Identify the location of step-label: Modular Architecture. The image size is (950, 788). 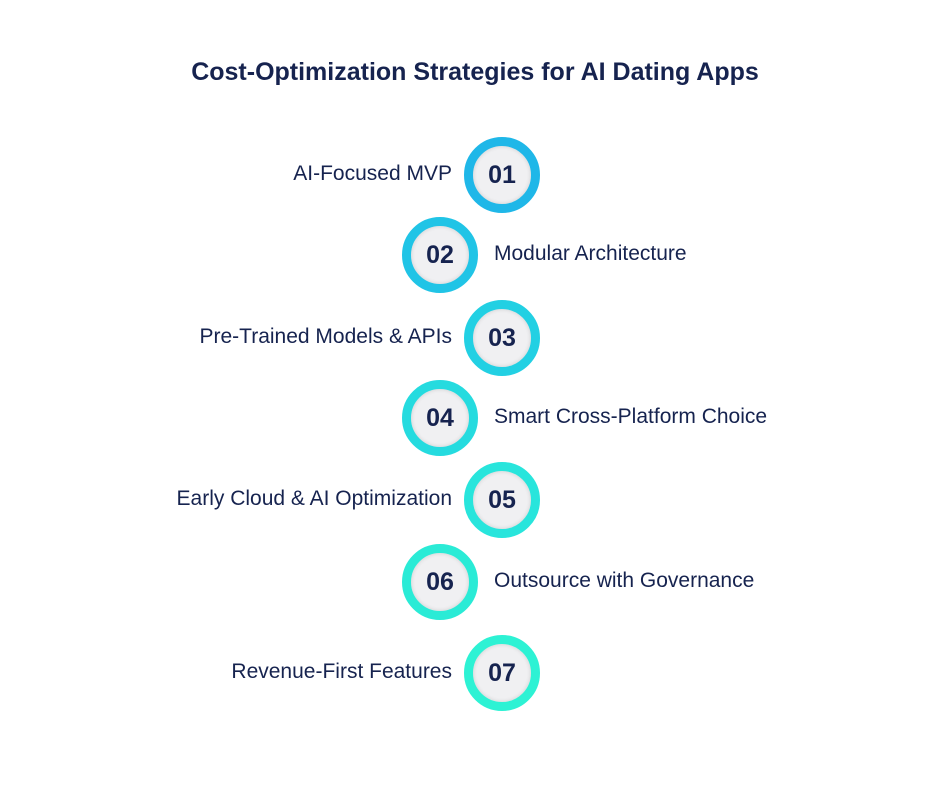
(590, 253).